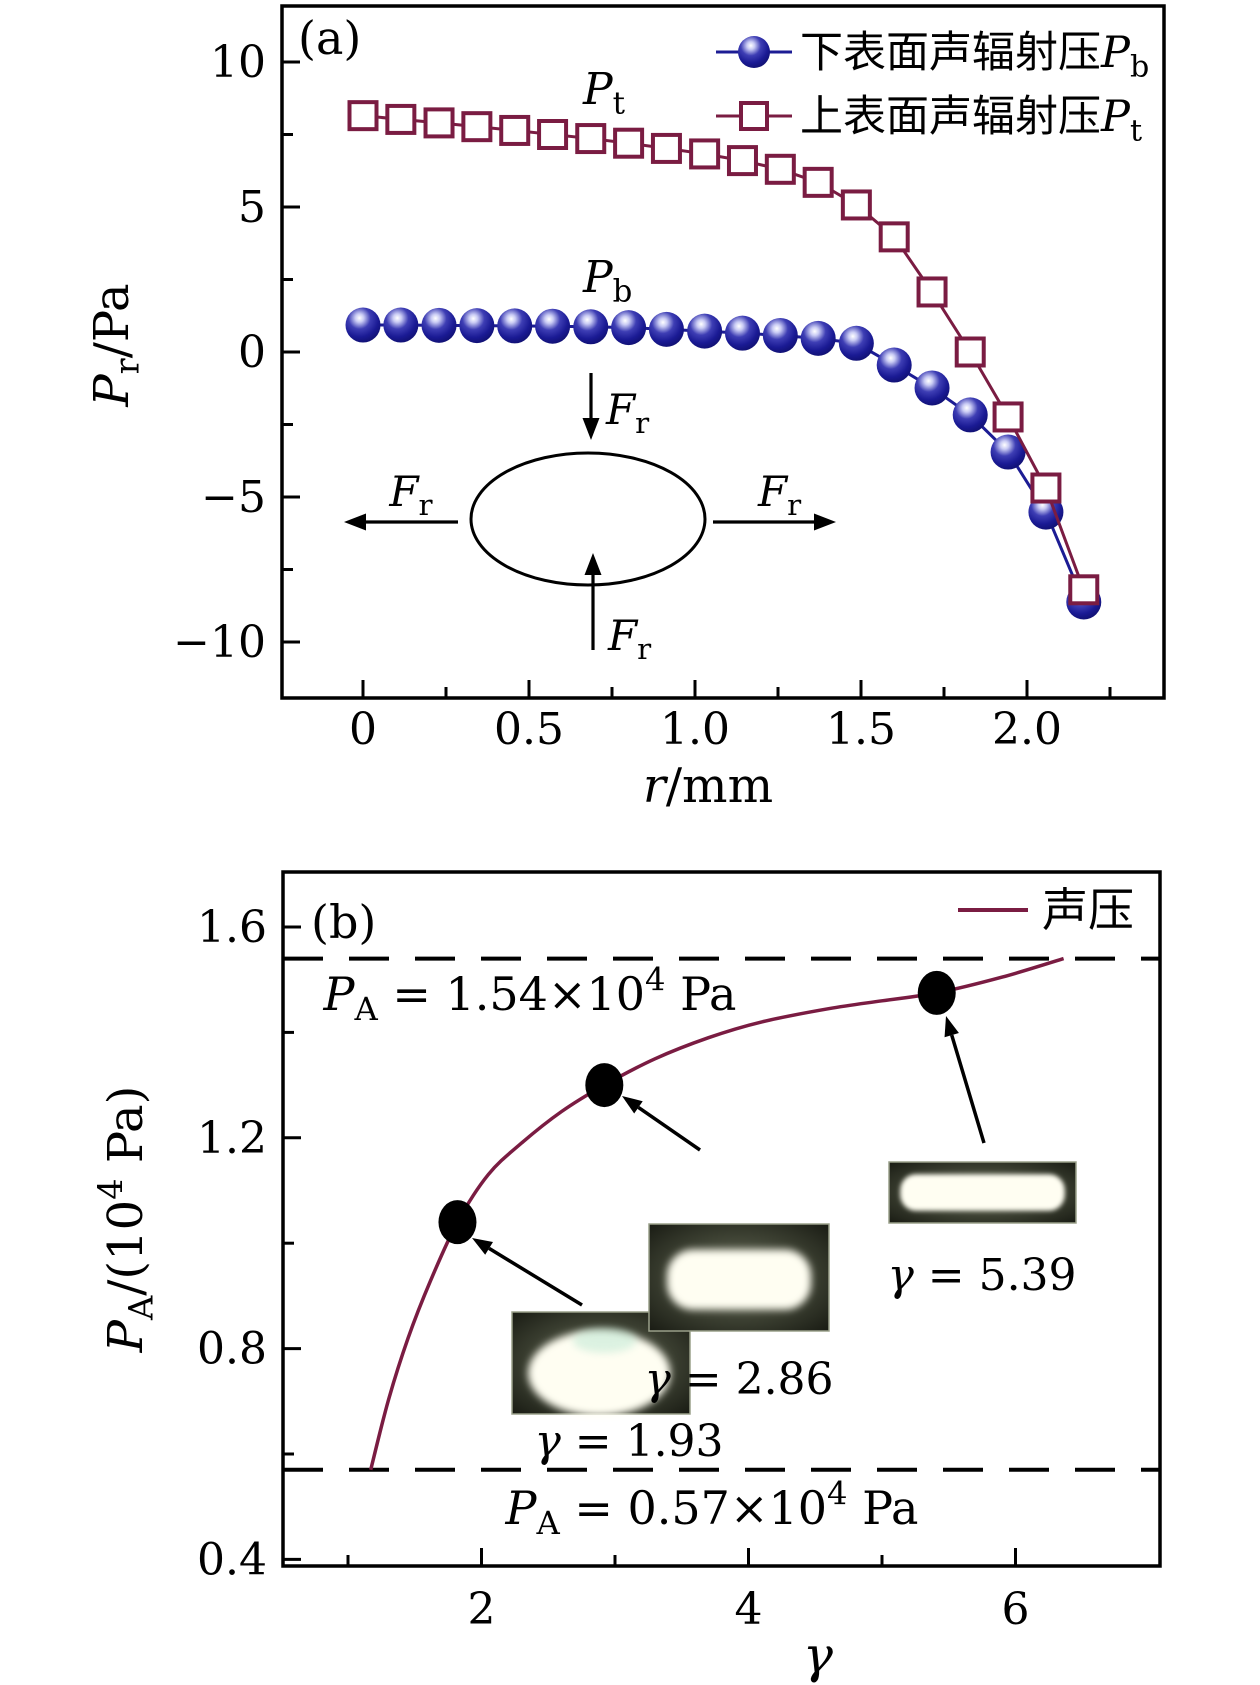 This screenshot has height=1685, width=1260. What do you see at coordinates (238, 62) in the screenshot?
I see `panel-a-ytick-label: 10` at bounding box center [238, 62].